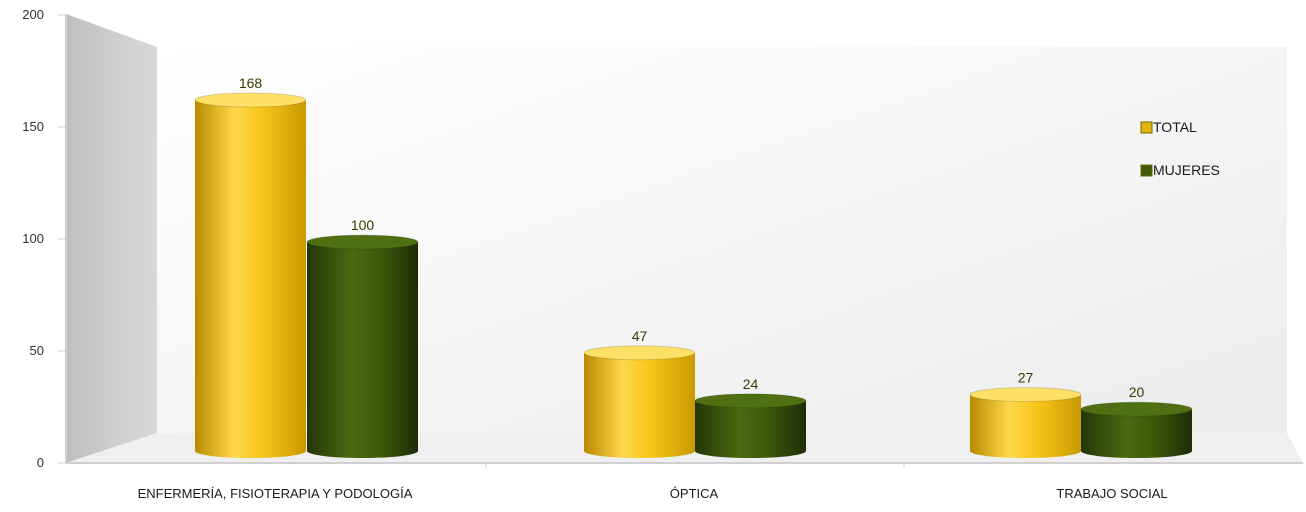 This screenshot has width=1306, height=512. Describe the element at coordinates (1026, 378) in the screenshot. I see `data-label: 27` at that location.